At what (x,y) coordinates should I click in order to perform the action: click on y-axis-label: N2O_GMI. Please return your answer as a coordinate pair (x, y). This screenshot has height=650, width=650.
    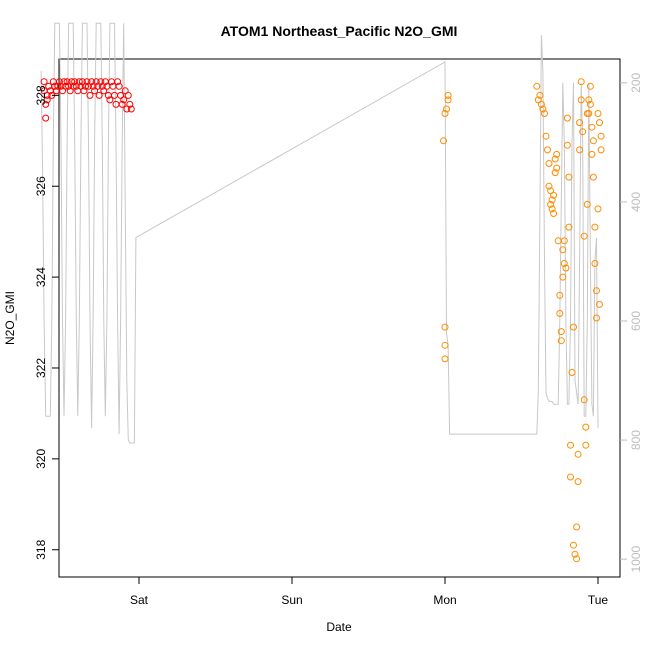
    Looking at the image, I should click on (10, 318).